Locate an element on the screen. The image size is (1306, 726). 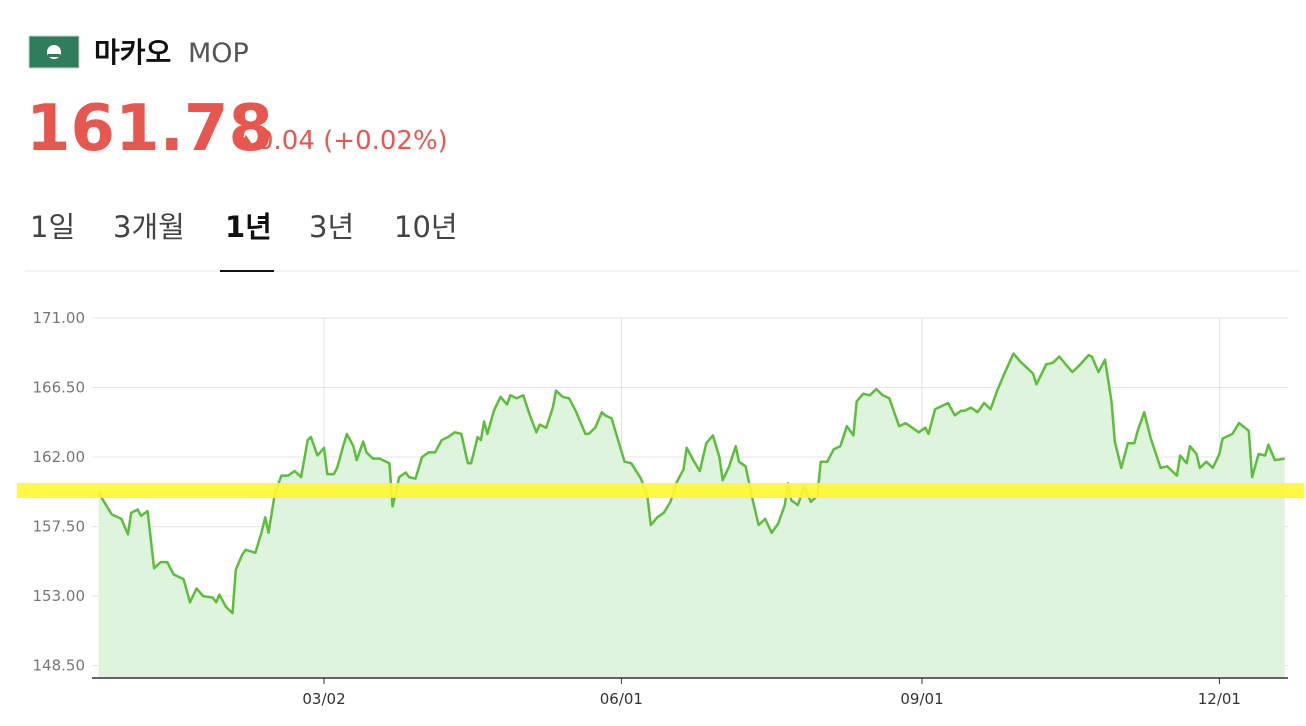
x-tick-label: 03/02 is located at coordinates (323, 699).